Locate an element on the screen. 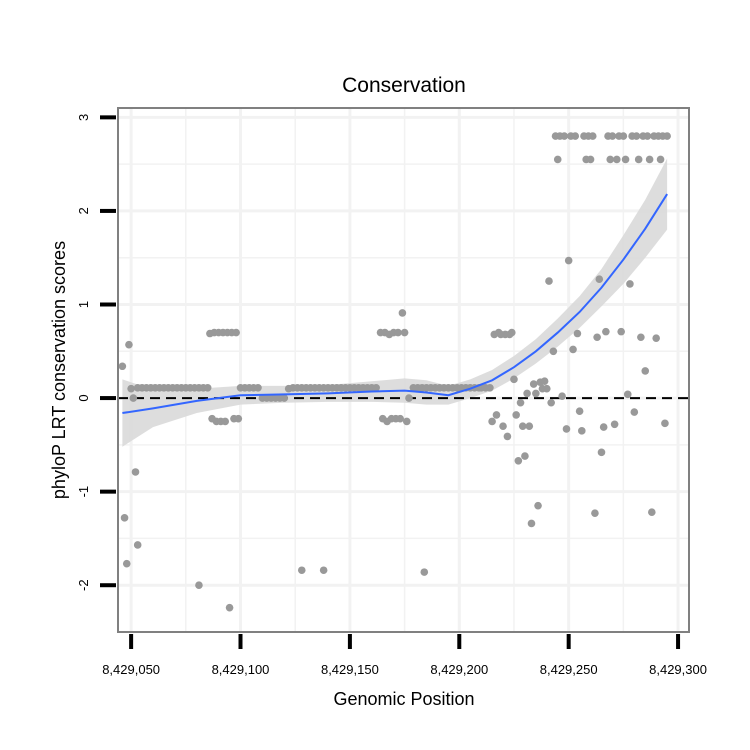  y-tick-label: -1 is located at coordinates (83, 492).